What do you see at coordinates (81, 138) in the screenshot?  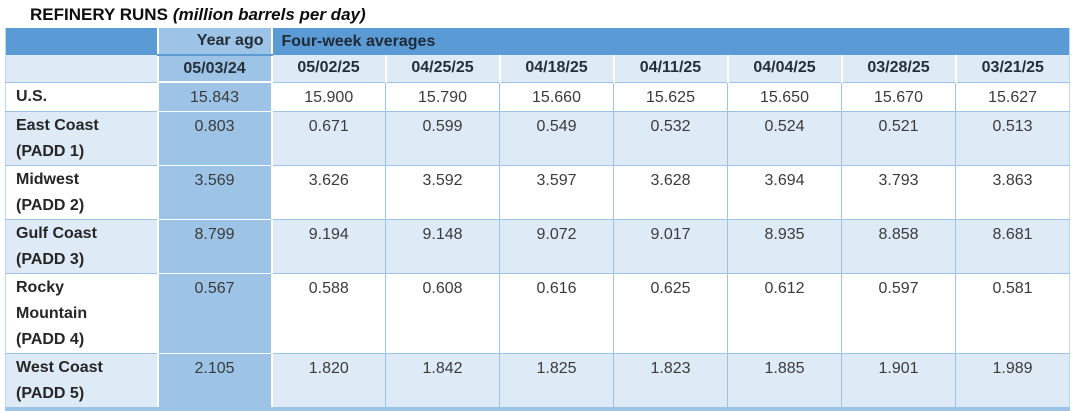 I see `row-label-east-coast: East Coast (PADD 1)` at bounding box center [81, 138].